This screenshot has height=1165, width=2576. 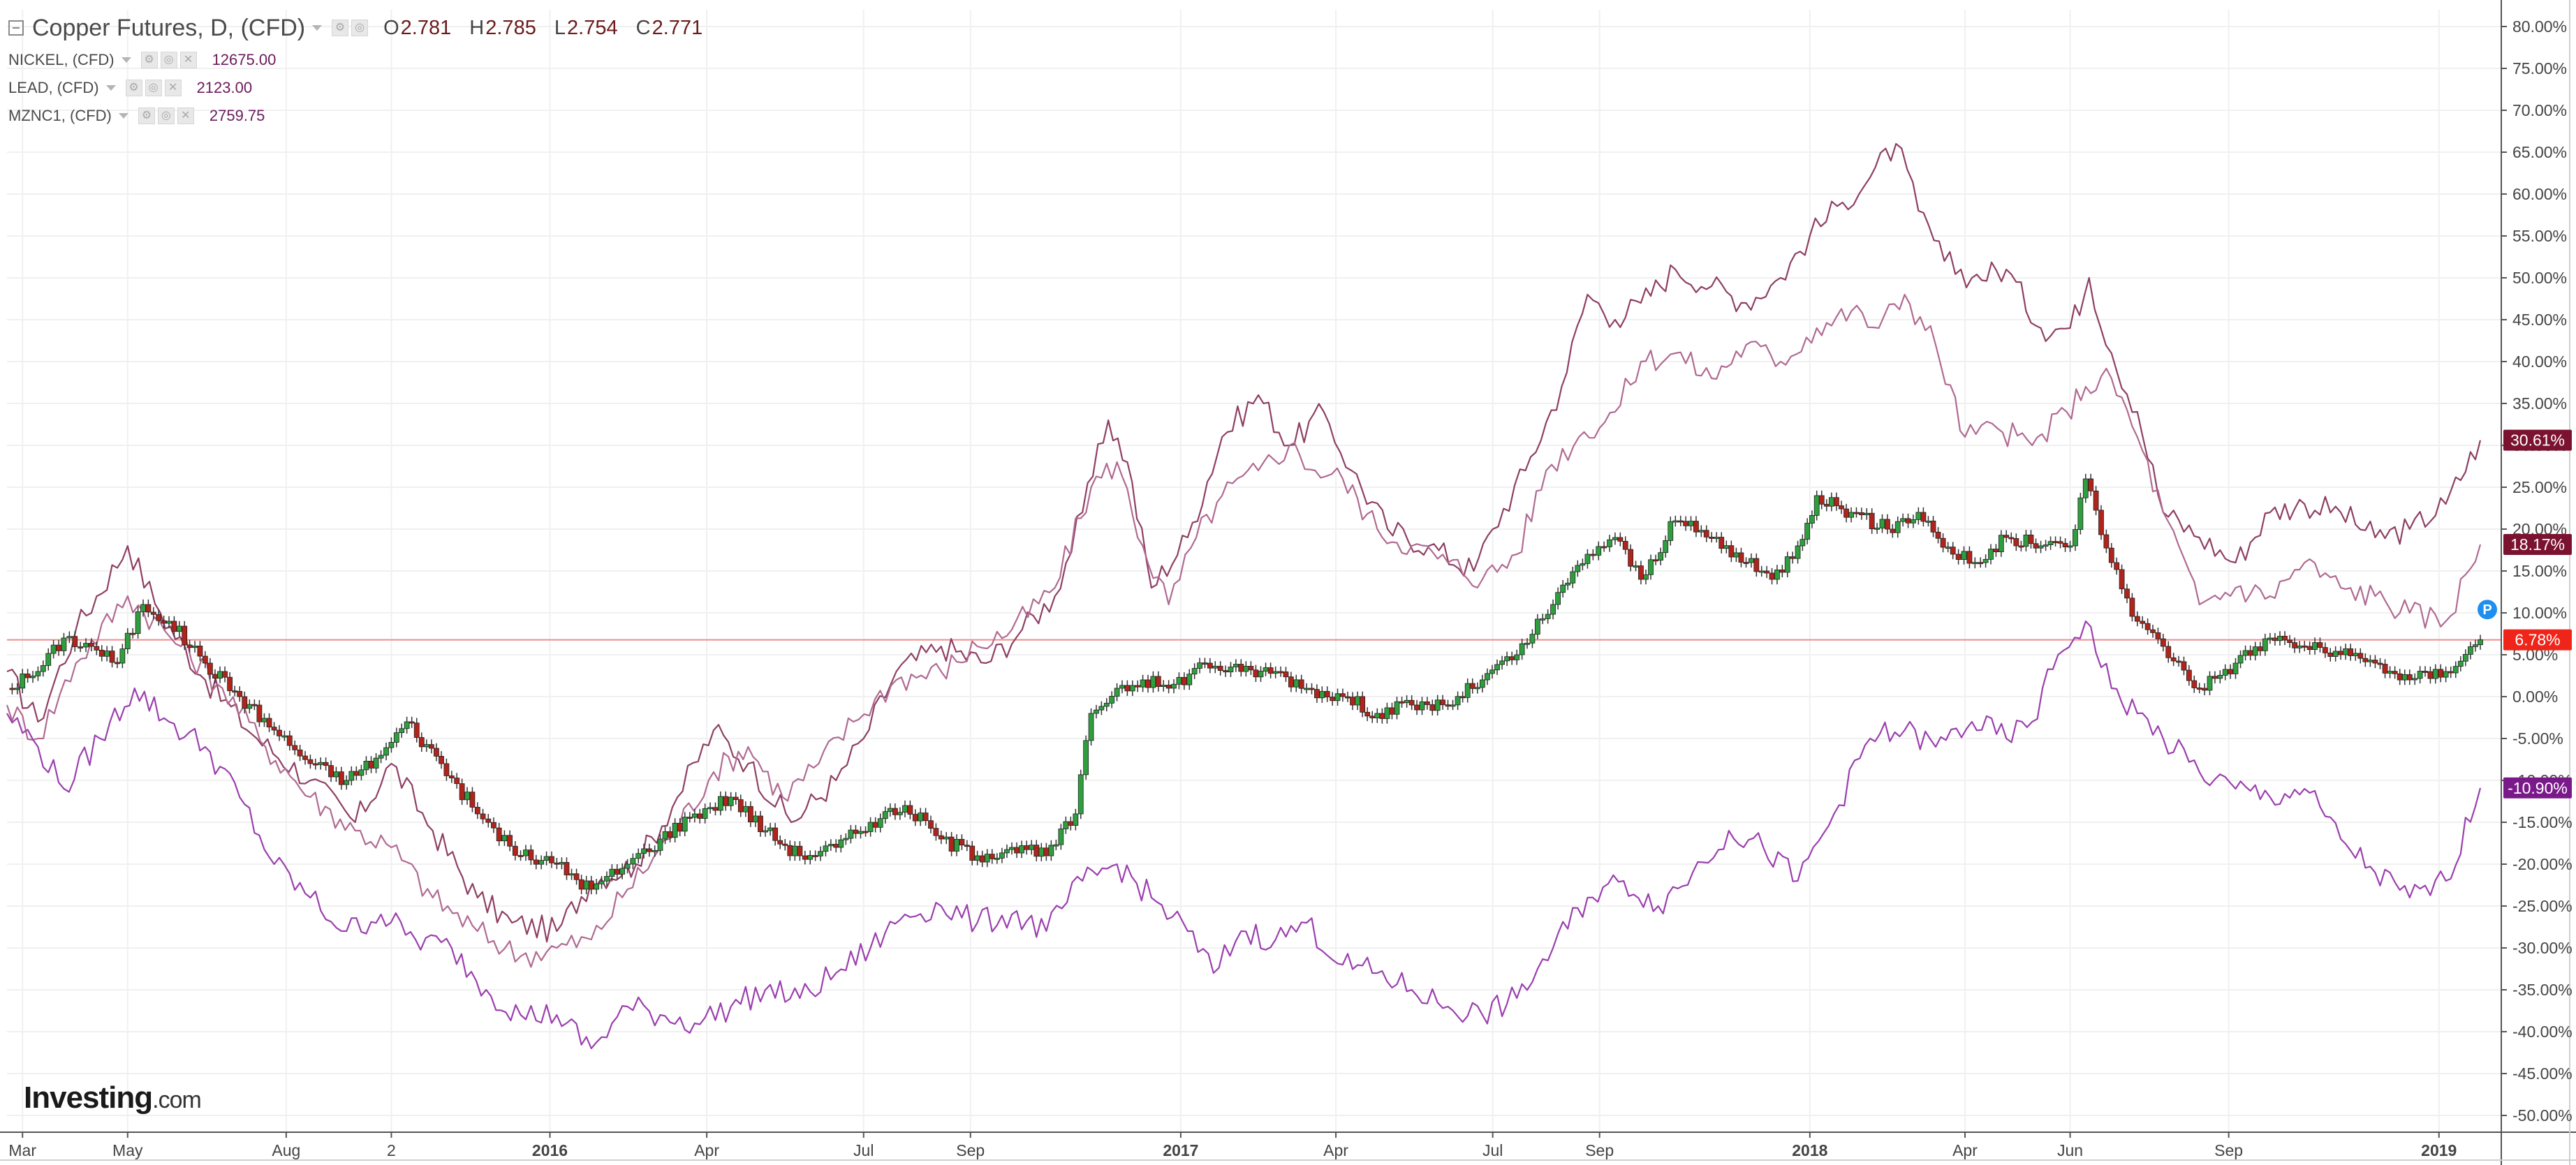 What do you see at coordinates (16, 28) in the screenshot?
I see `collapse-icon` at bounding box center [16, 28].